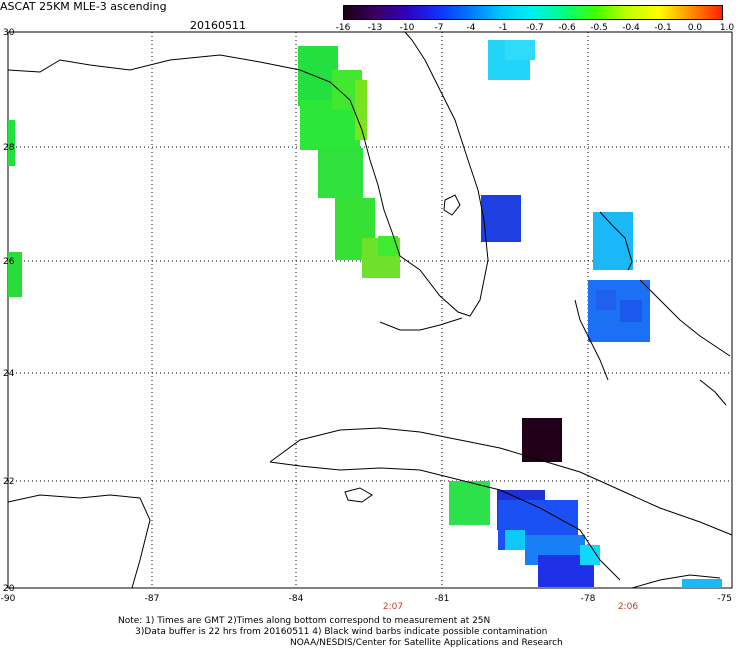 This screenshot has width=740, height=650. Describe the element at coordinates (442, 599) in the screenshot. I see `lon-label: -81` at that location.